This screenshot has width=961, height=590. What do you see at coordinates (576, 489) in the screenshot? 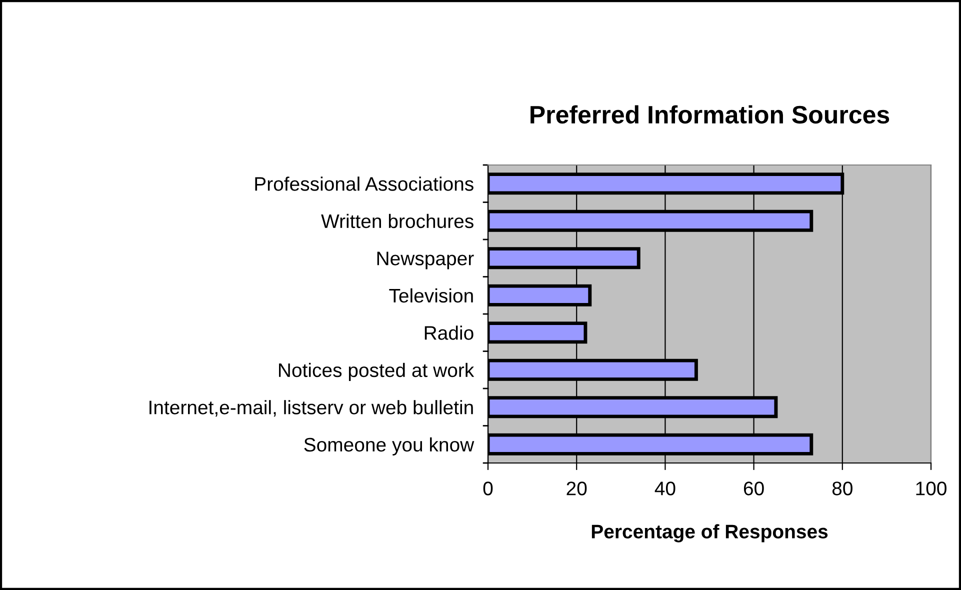
I see `x-tick-label: 20` at bounding box center [576, 489].